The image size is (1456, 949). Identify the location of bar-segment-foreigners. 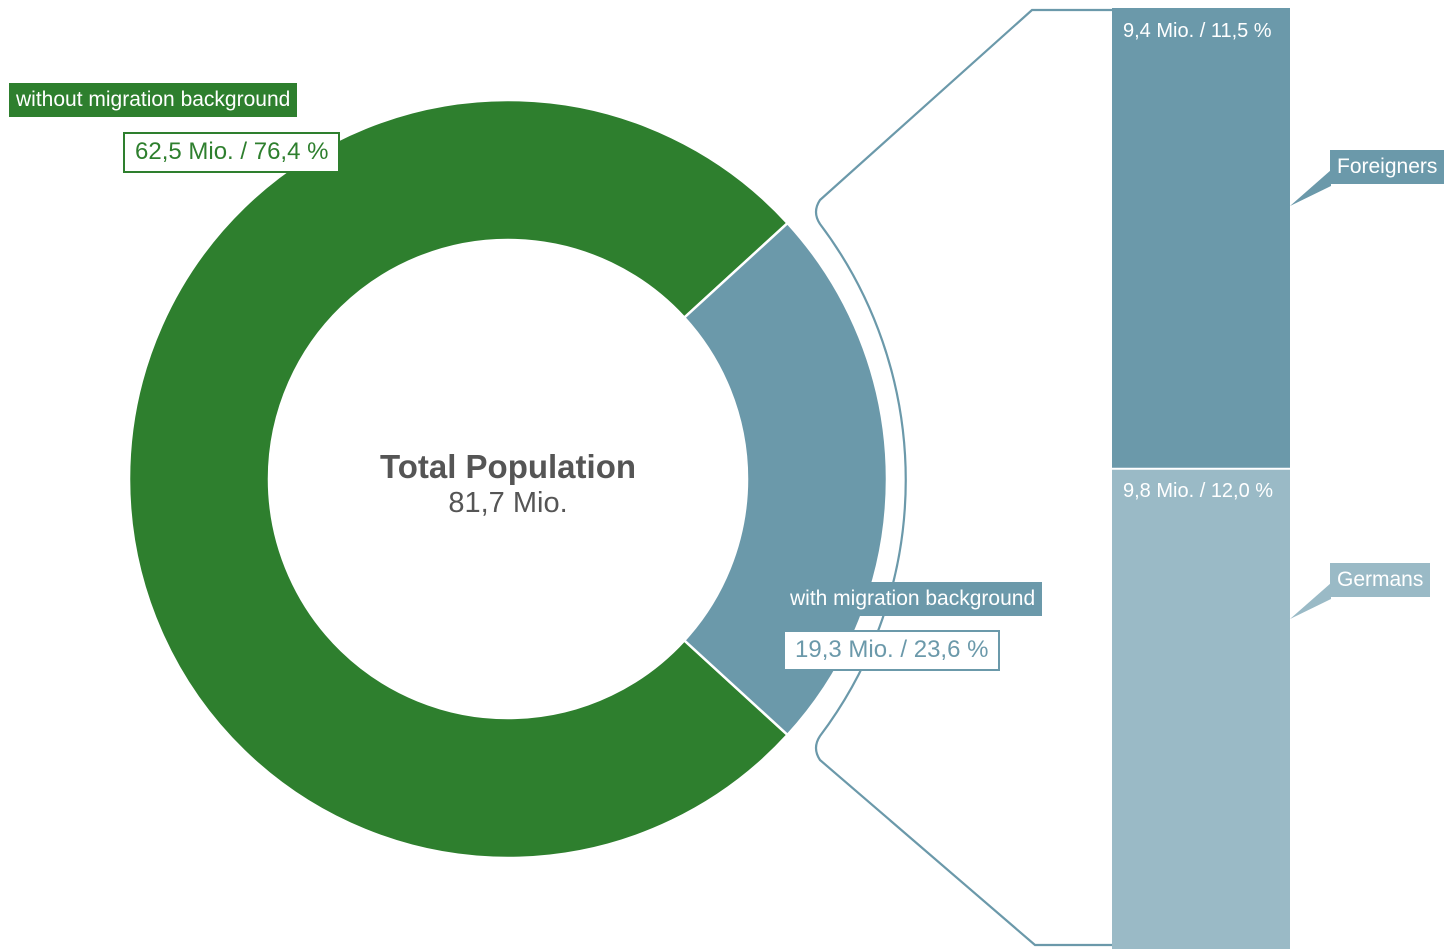
(1201, 238).